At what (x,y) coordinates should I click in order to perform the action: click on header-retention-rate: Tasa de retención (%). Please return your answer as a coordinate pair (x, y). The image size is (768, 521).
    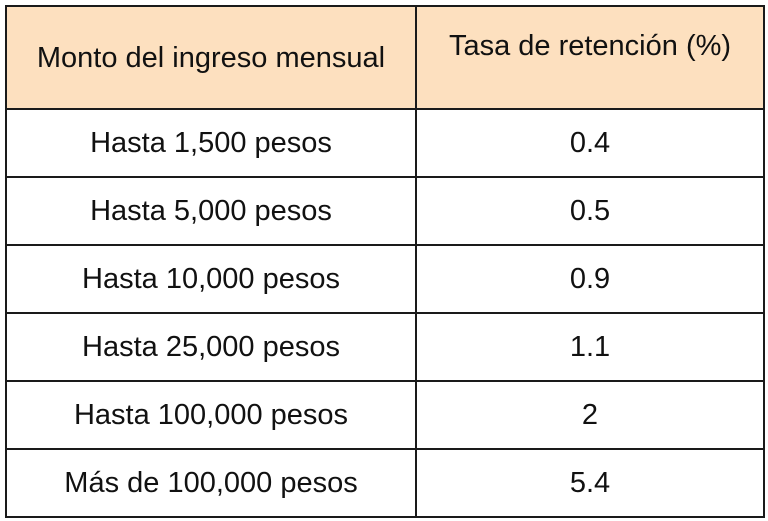
    Looking at the image, I should click on (590, 57).